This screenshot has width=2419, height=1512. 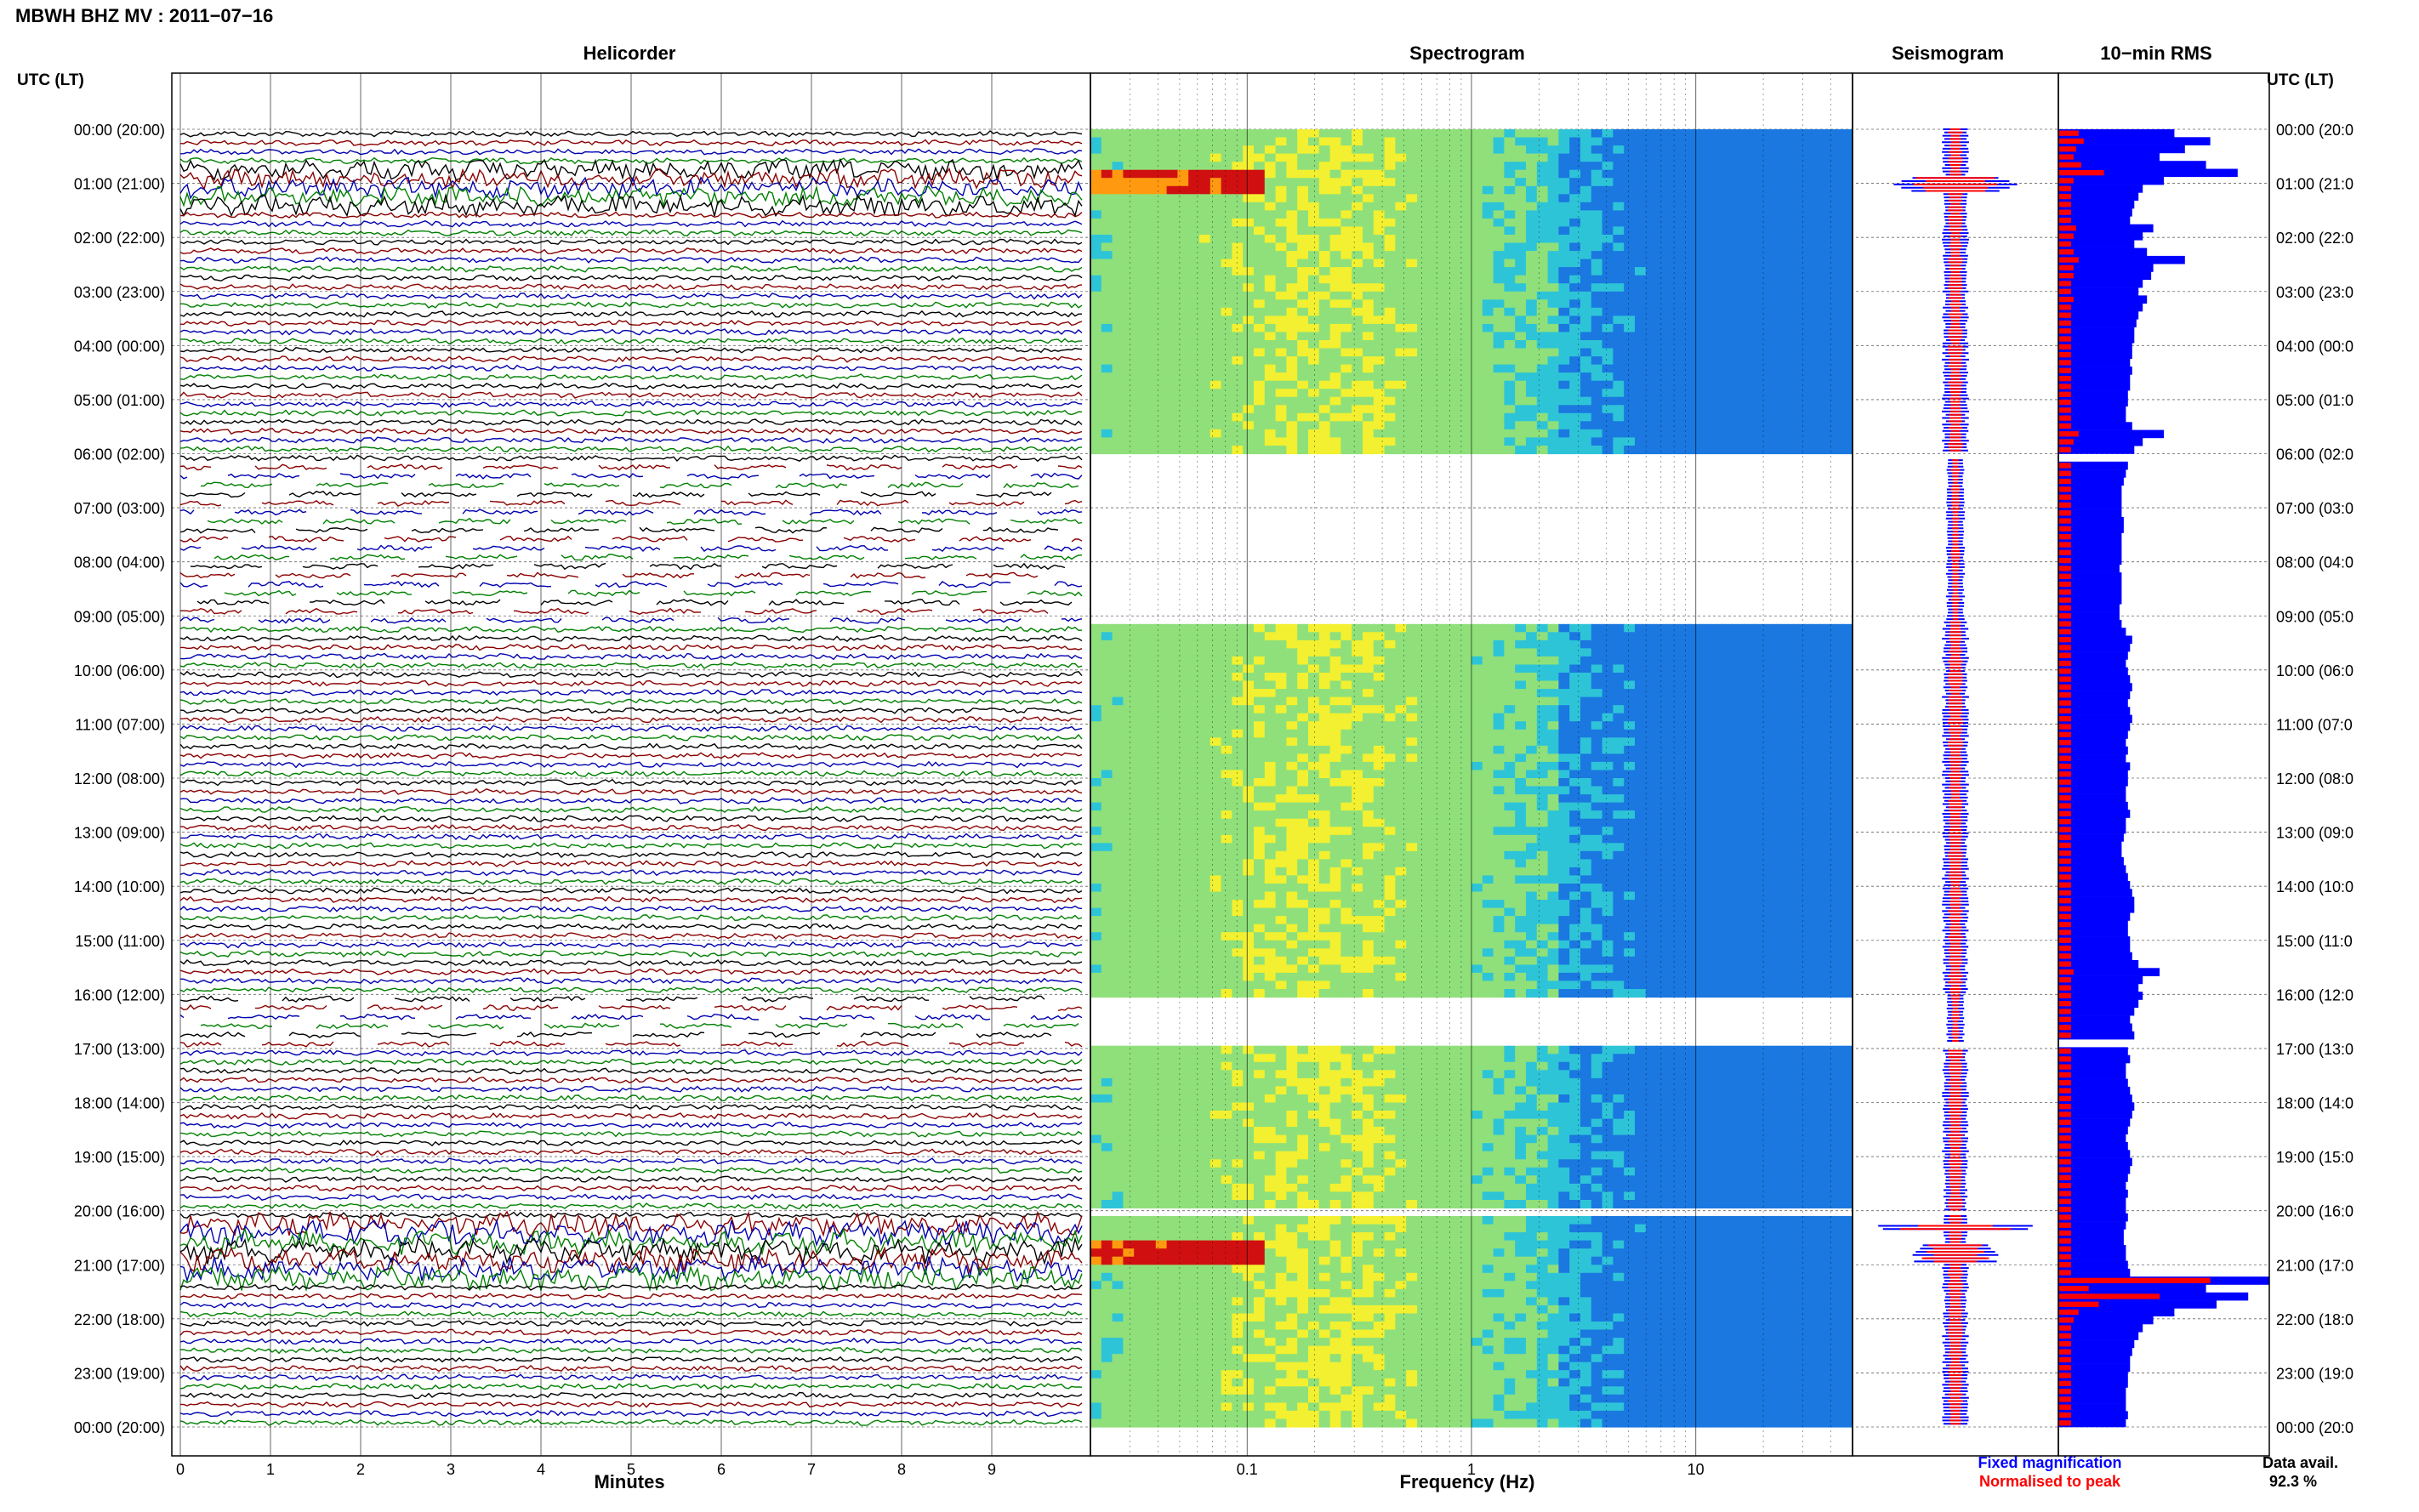 What do you see at coordinates (144, 15) in the screenshot?
I see `figure-title: MBWH BHZ MV : 2011−07−16` at bounding box center [144, 15].